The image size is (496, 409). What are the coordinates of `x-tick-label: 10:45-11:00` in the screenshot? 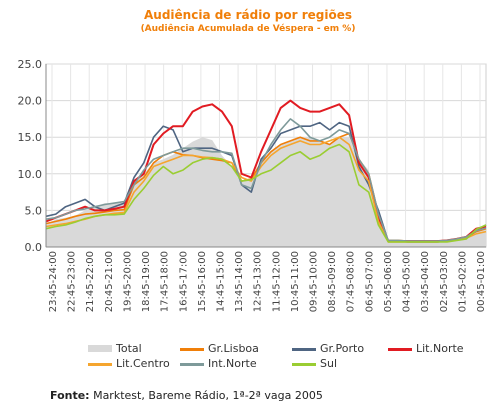 It's located at (295, 281).